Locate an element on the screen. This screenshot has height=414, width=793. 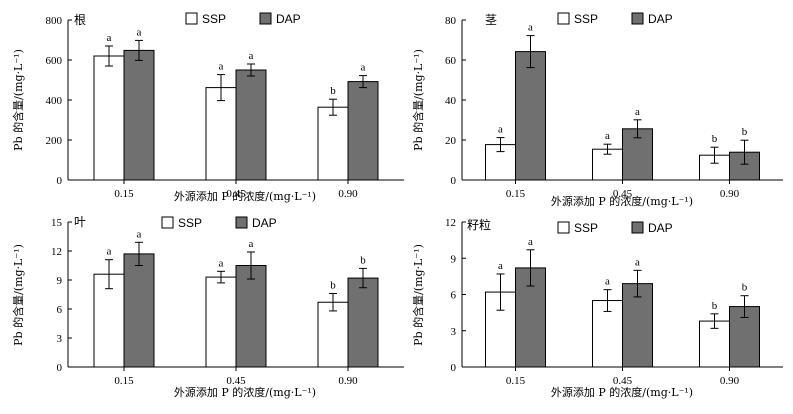
panel-title: 茎 is located at coordinates (491, 20).